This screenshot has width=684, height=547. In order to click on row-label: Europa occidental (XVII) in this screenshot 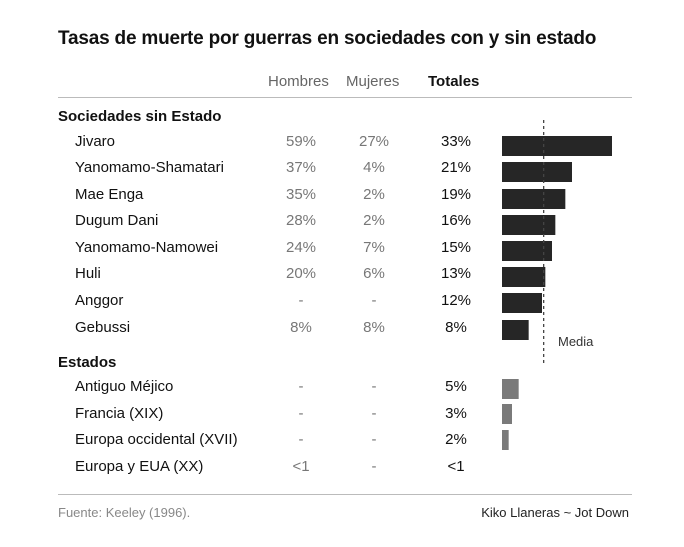, I will do `click(156, 439)`.